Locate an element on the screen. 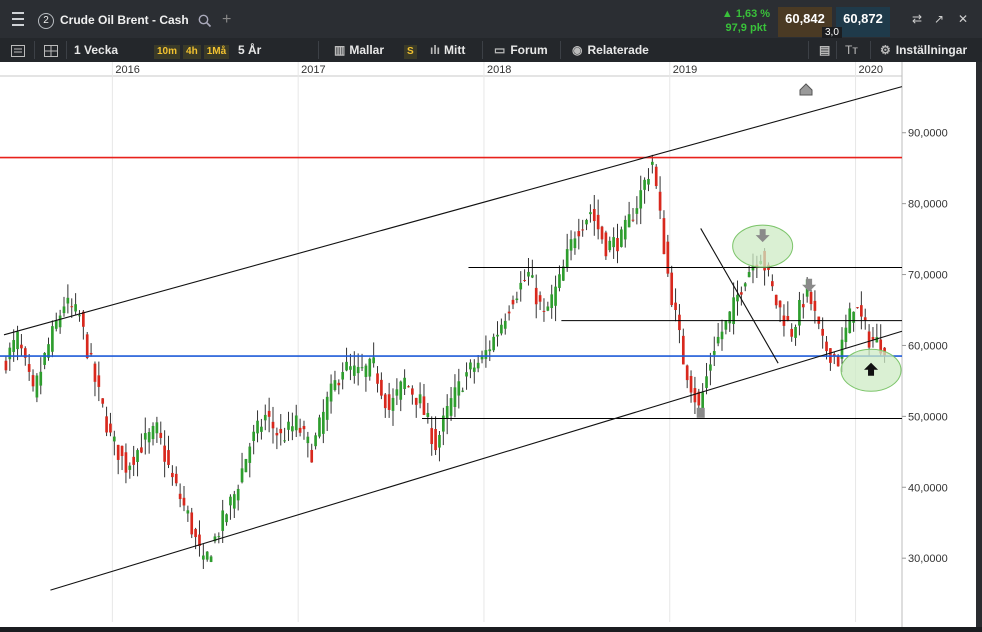 The image size is (982, 632). interval-1ma: 1Må is located at coordinates (216, 52).